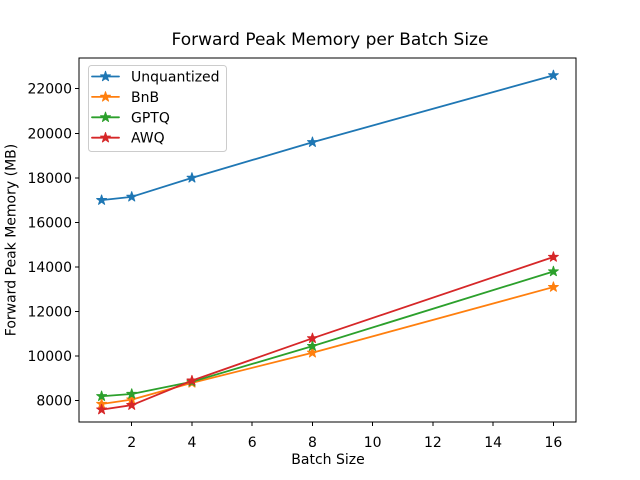  What do you see at coordinates (54, 402) in the screenshot?
I see `y-tick-label: 8000` at bounding box center [54, 402].